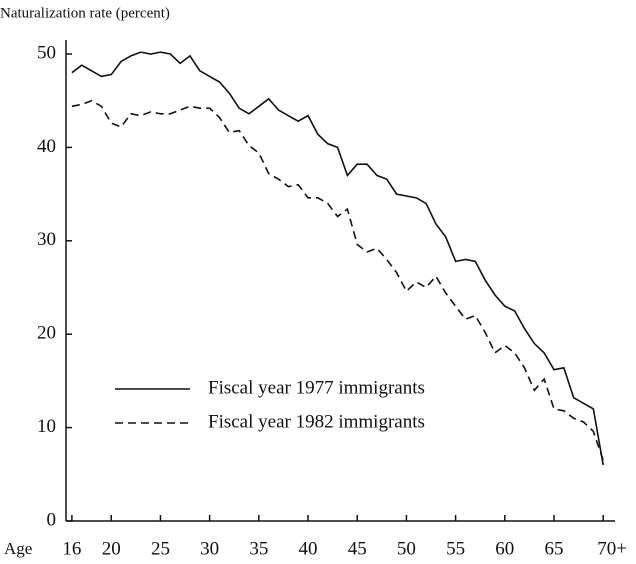 The width and height of the screenshot is (636, 564). I want to click on x-tick-label: 25, so click(160, 548).